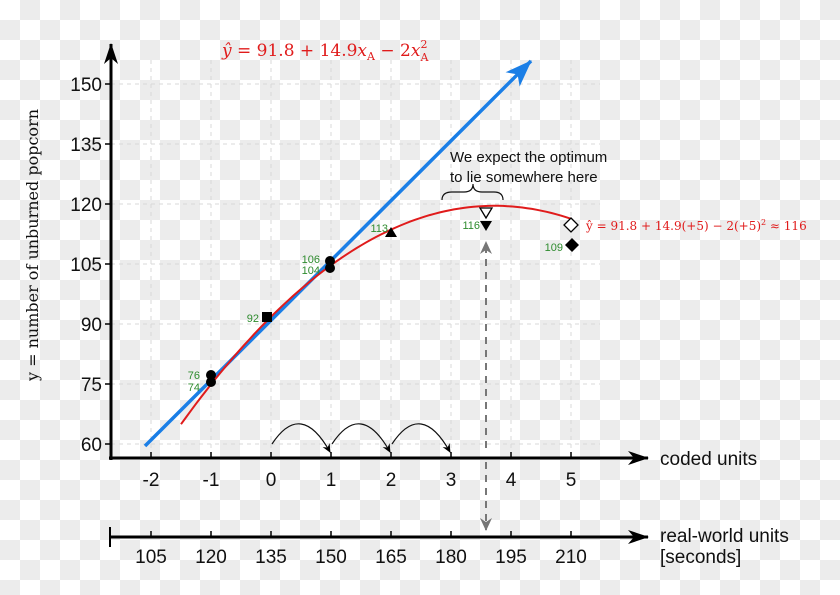 This screenshot has width=840, height=595. What do you see at coordinates (32, 245) in the screenshot?
I see `y-axis-title: y = number of unburned popcorn` at bounding box center [32, 245].